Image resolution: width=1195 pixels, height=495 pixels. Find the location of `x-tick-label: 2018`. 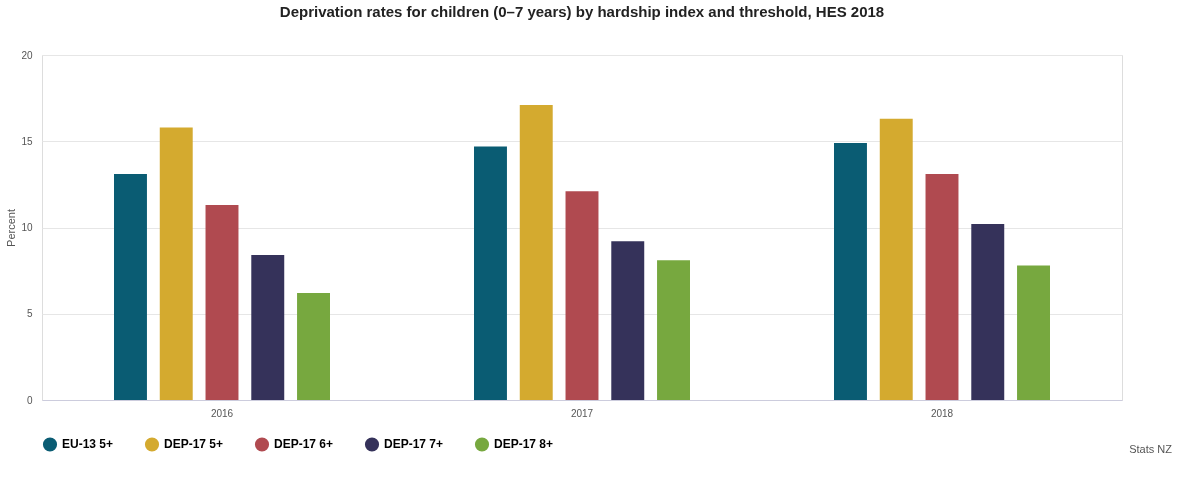

x-tick-label: 2018 is located at coordinates (942, 413).